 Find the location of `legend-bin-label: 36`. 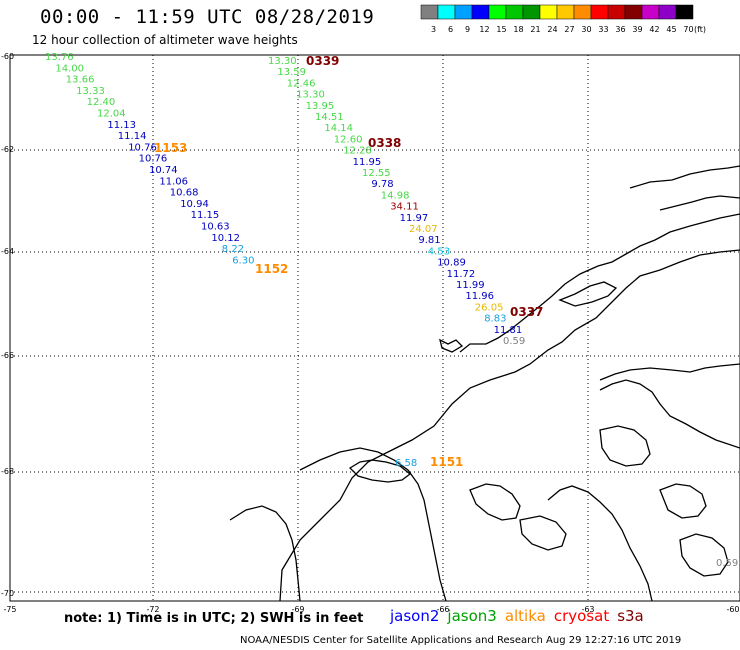

legend-bin-label: 36 is located at coordinates (620, 29).